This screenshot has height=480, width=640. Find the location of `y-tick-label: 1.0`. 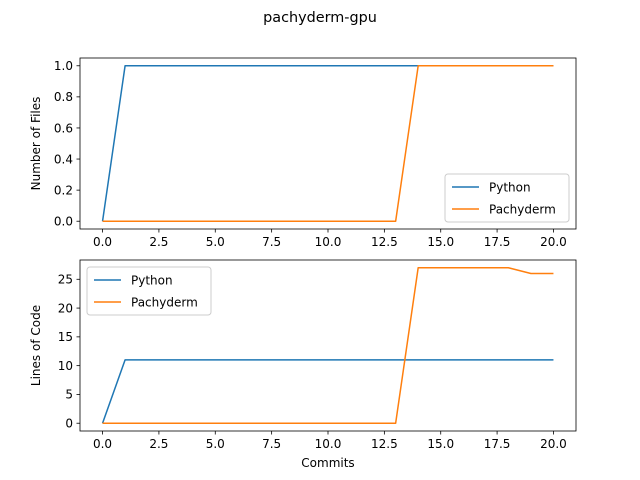

y-tick-label: 1.0 is located at coordinates (63, 66).